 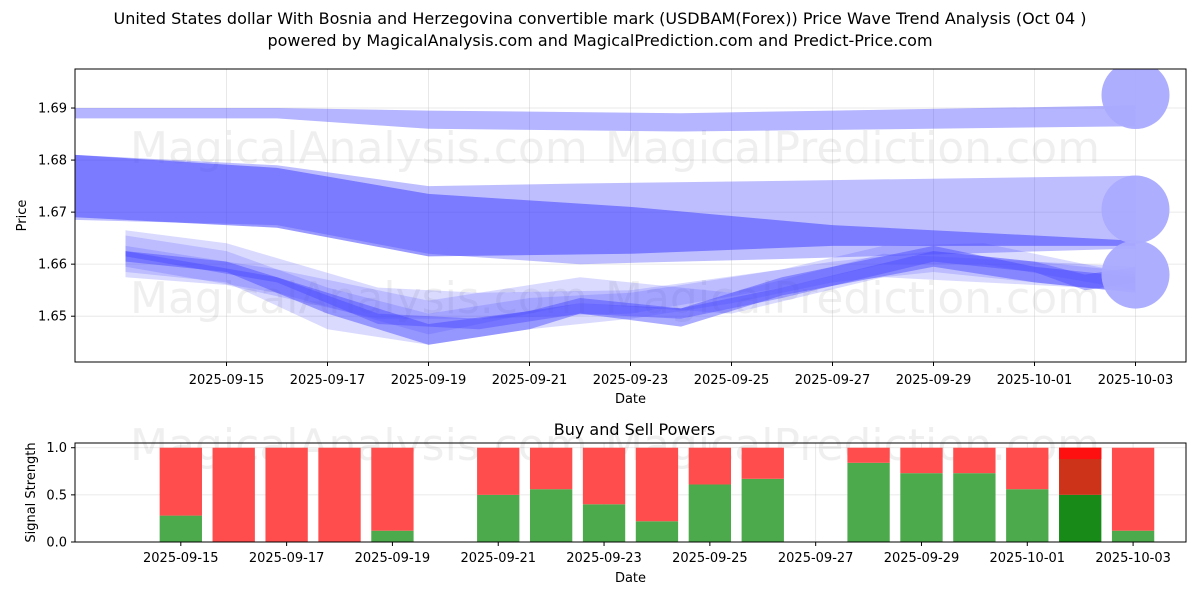 I want to click on y-tick-label: 1.66, so click(x=52, y=265).